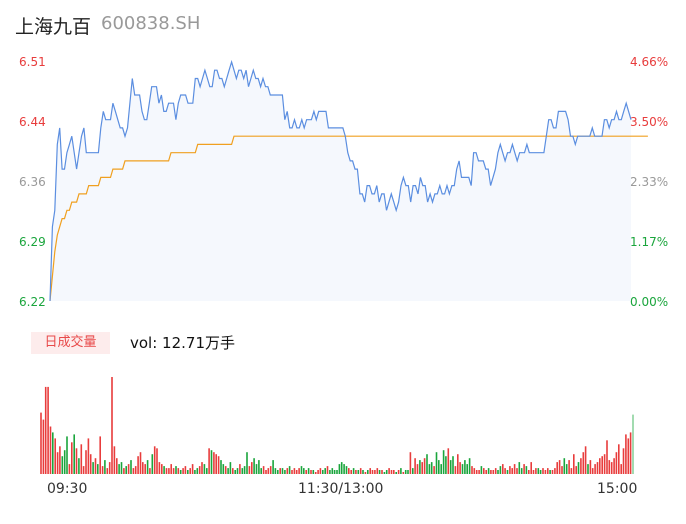 The height and width of the screenshot is (524, 686). I want to click on y-right-tick-1: 3.50%, so click(649, 122).